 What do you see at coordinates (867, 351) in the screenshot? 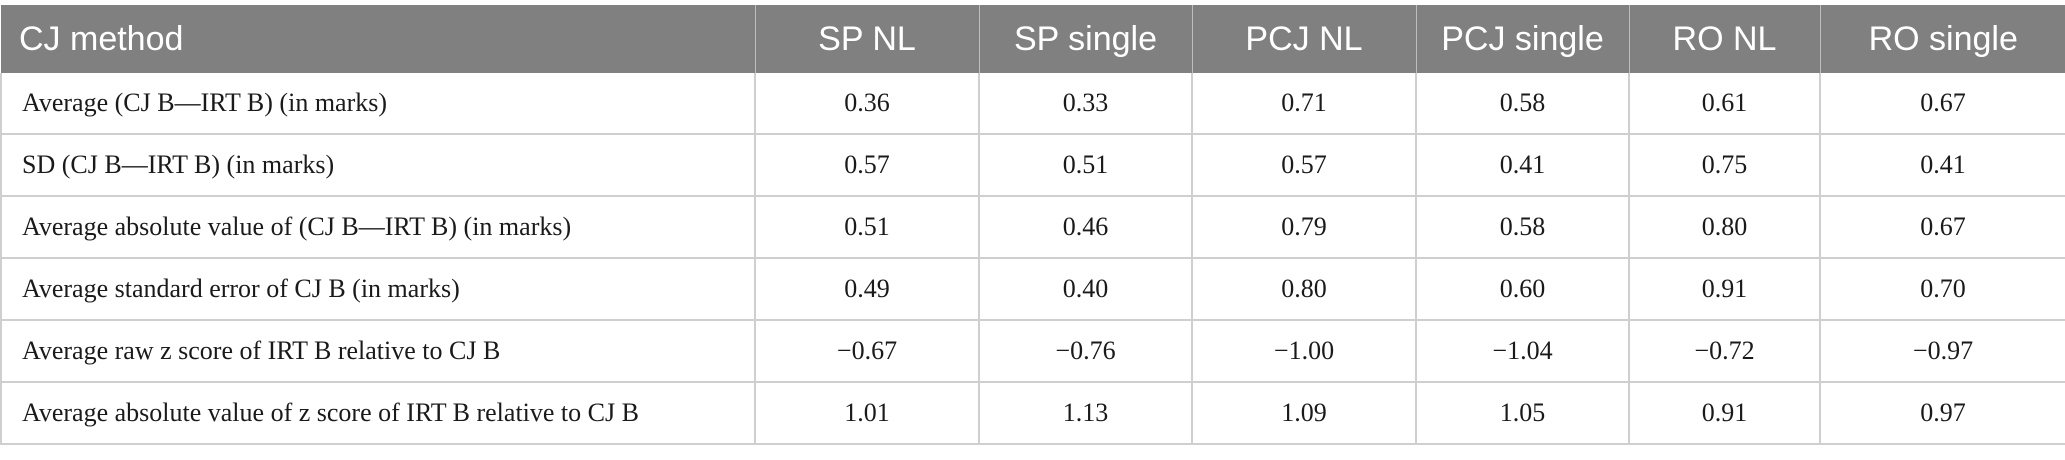
I see `table-cell: −0.67` at bounding box center [867, 351].